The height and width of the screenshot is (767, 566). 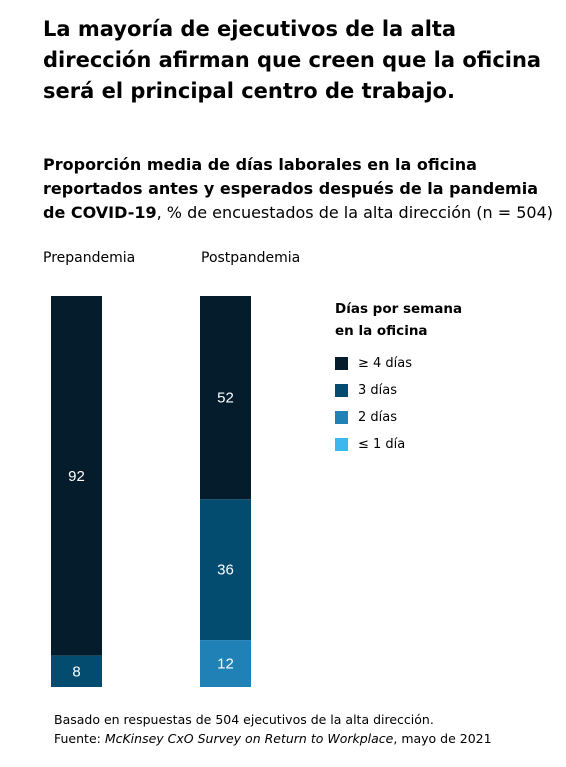 What do you see at coordinates (79, 738) in the screenshot?
I see `footer-source-prefix: Fuente:` at bounding box center [79, 738].